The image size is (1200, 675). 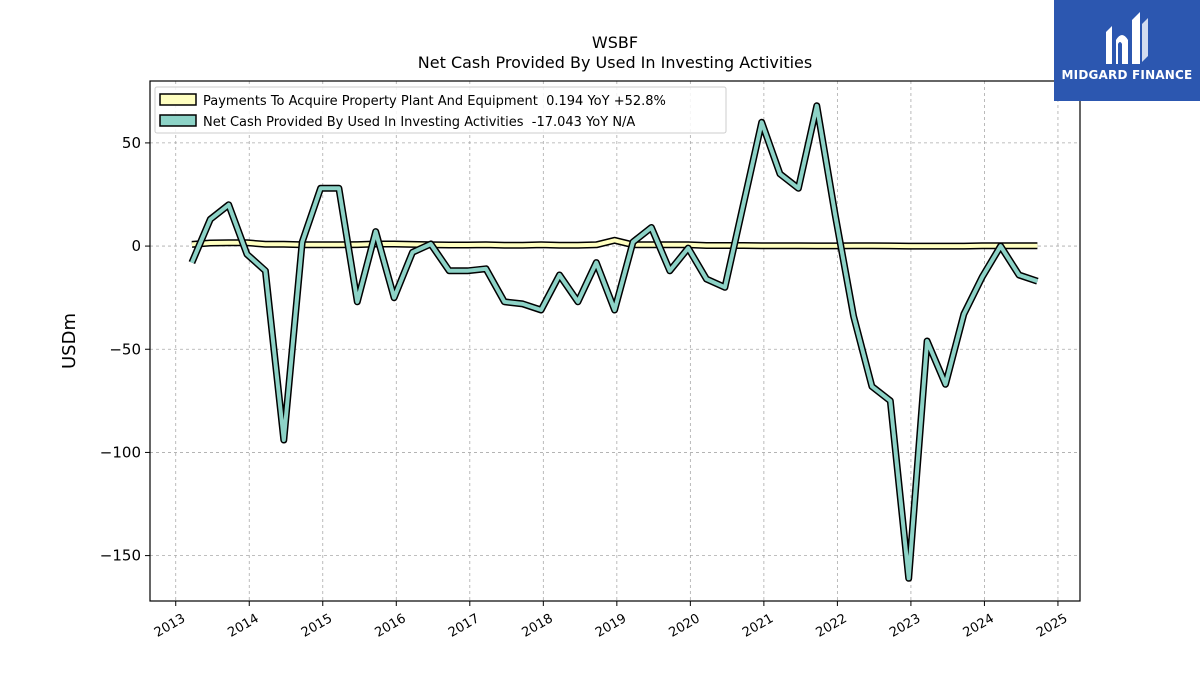 What do you see at coordinates (243, 626) in the screenshot?
I see `x-tick-label: 2014` at bounding box center [243, 626].